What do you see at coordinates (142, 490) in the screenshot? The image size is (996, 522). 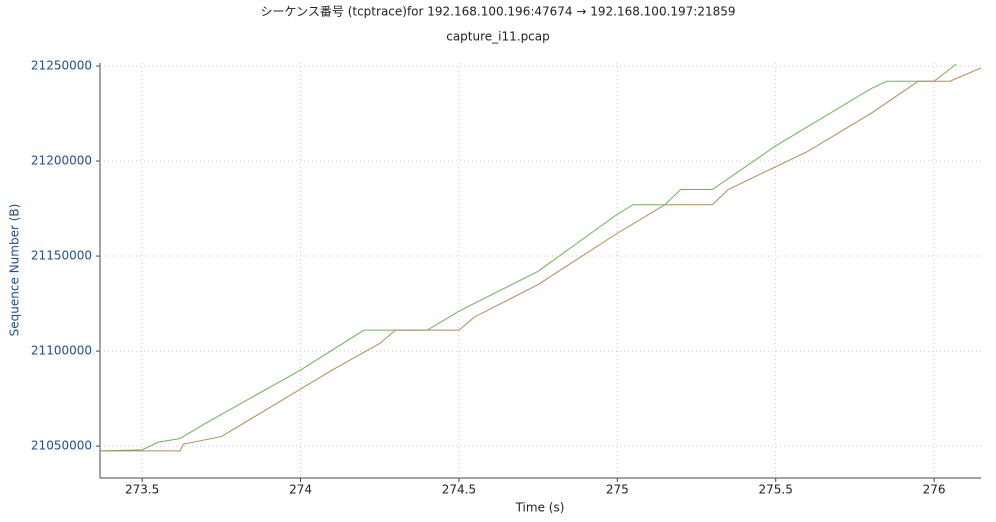 I see `x-tick-label: 273.5` at bounding box center [142, 490].